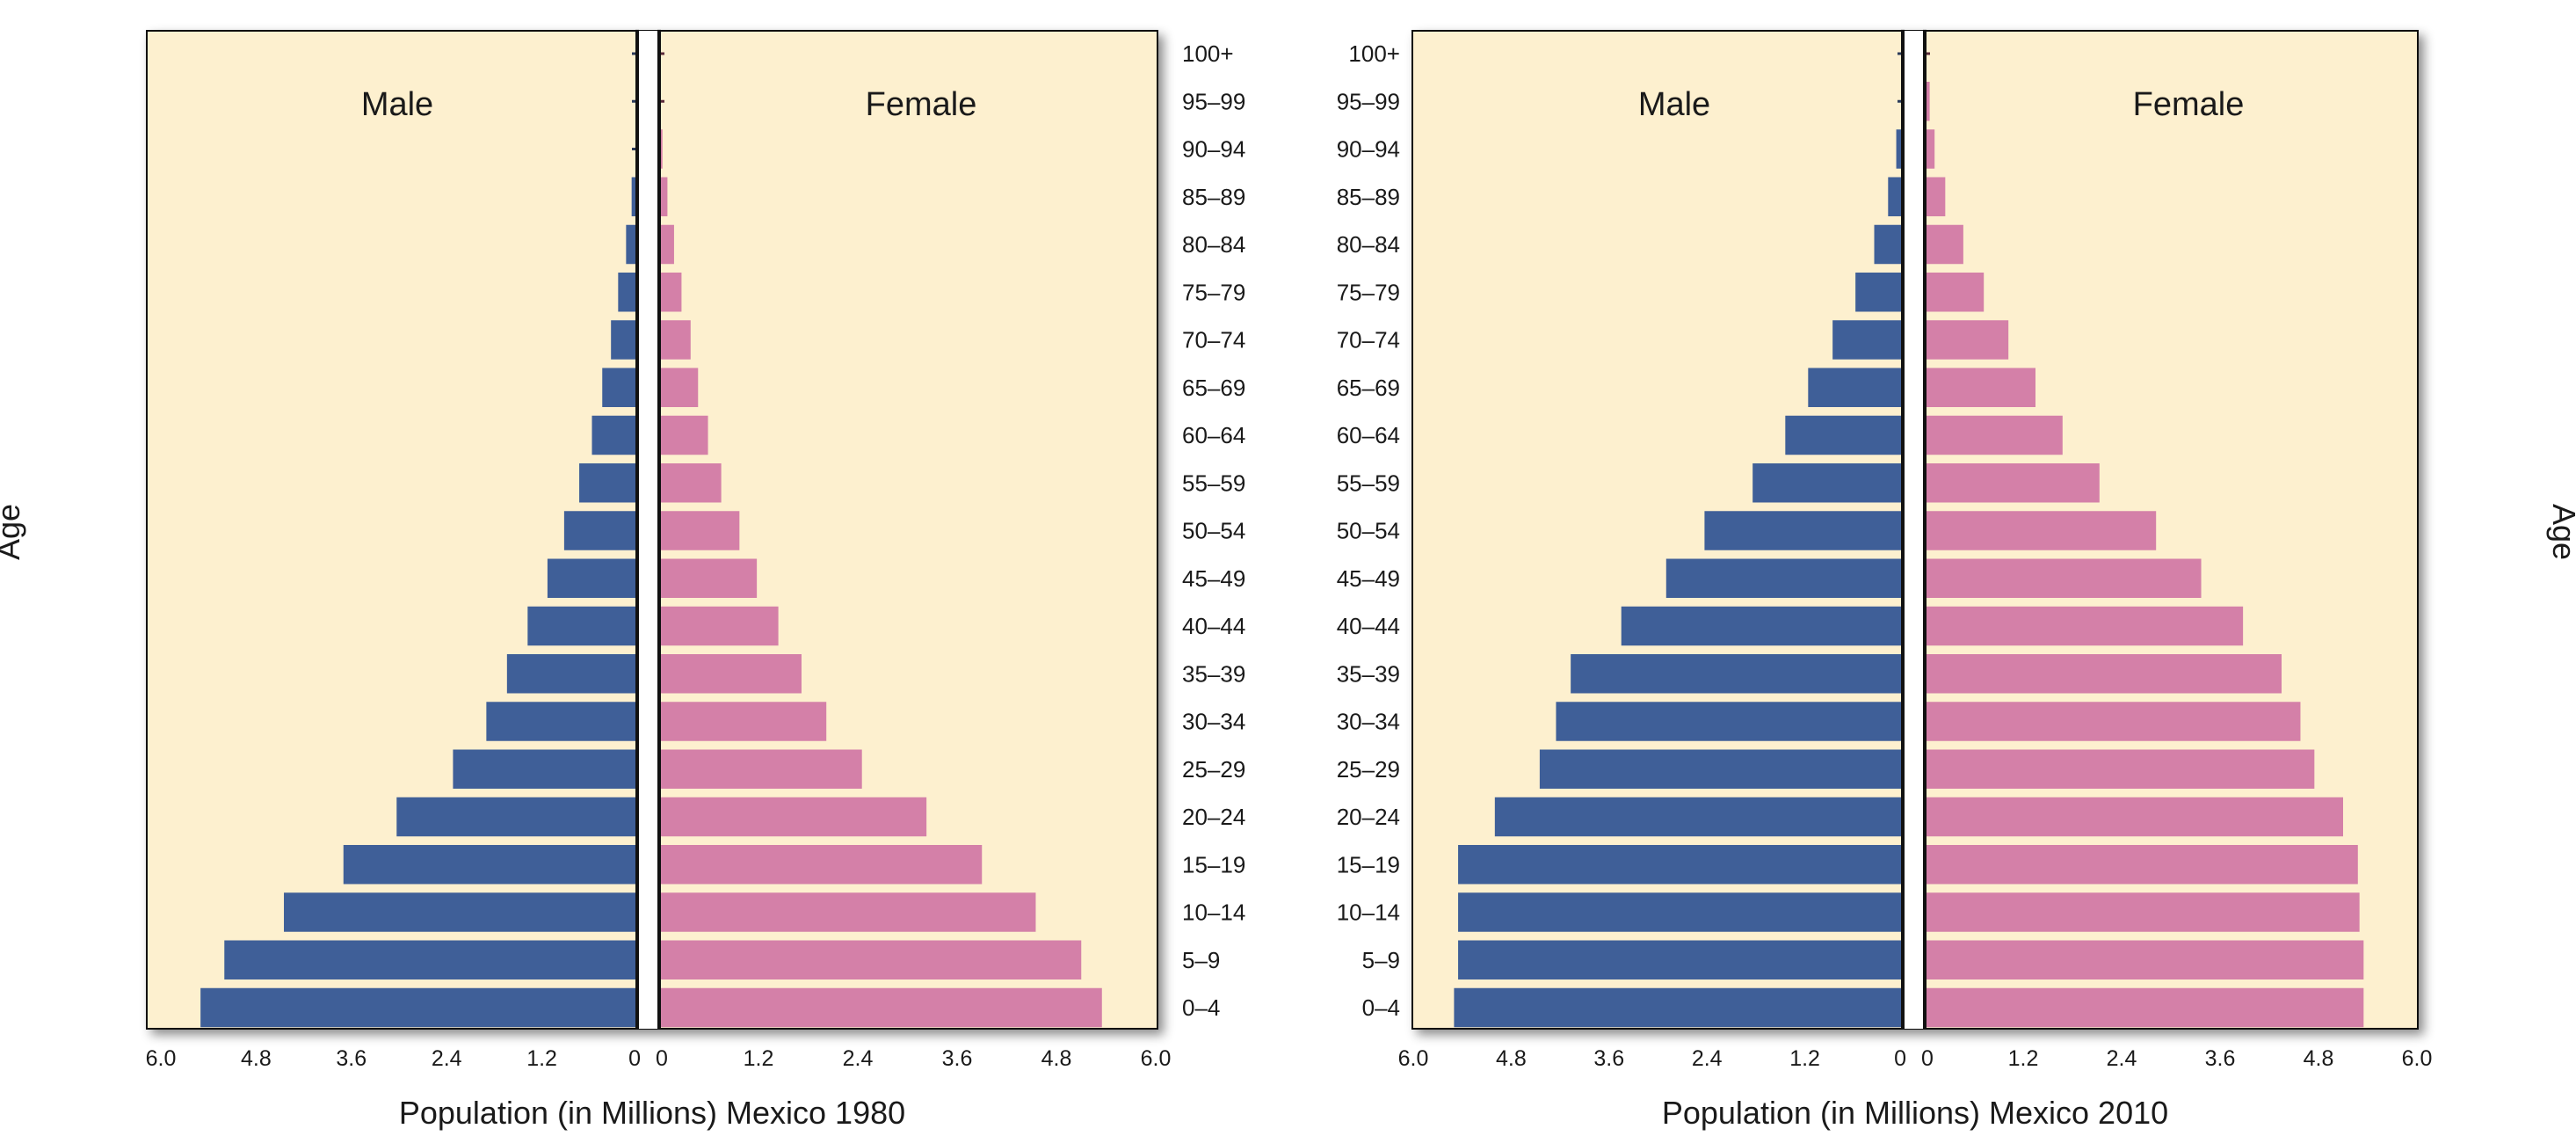 The image size is (2576, 1136). Describe the element at coordinates (1899, 149) in the screenshot. I see `male-bar-90–94` at that location.